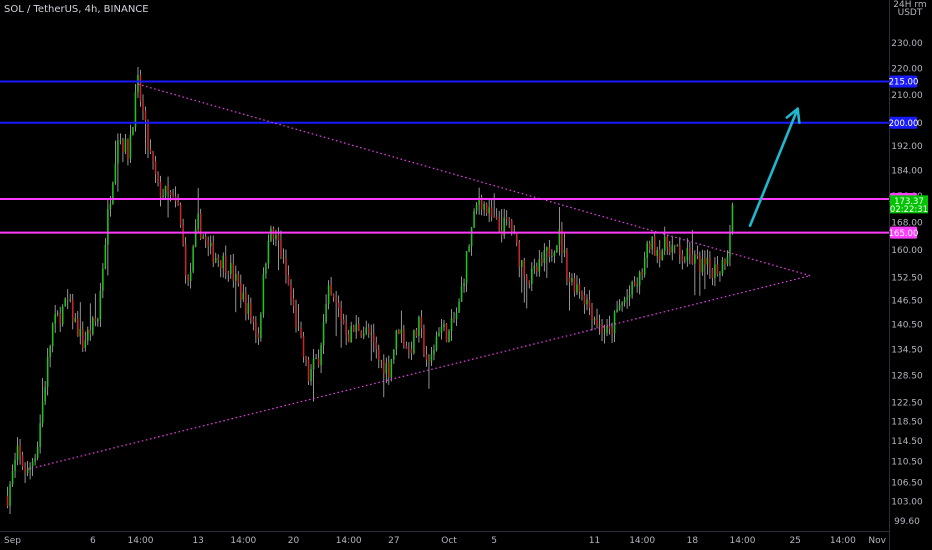 The height and width of the screenshot is (550, 932). I want to click on price-tick-label: 192.00, so click(907, 147).